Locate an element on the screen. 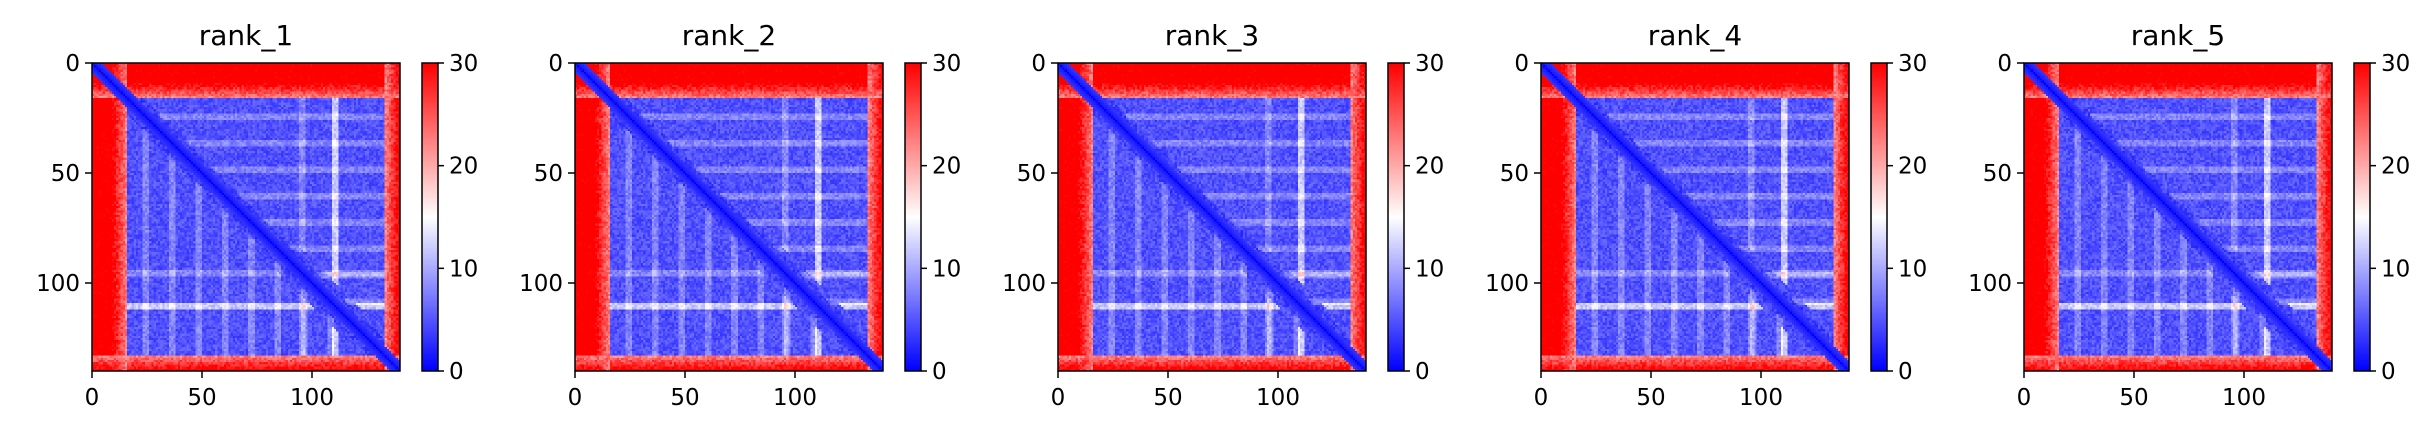 The image size is (2435, 442). panel-title: rank_4 is located at coordinates (1695, 35).